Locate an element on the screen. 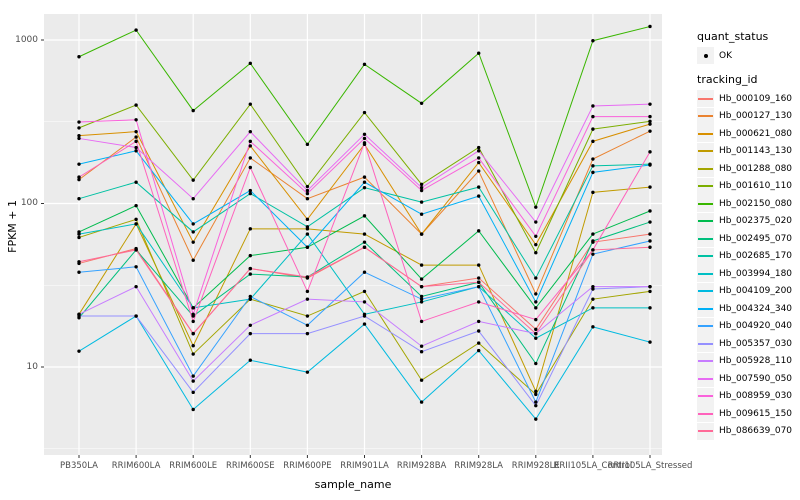  legend-item-label: Hb_000109_160 is located at coordinates (756, 98).